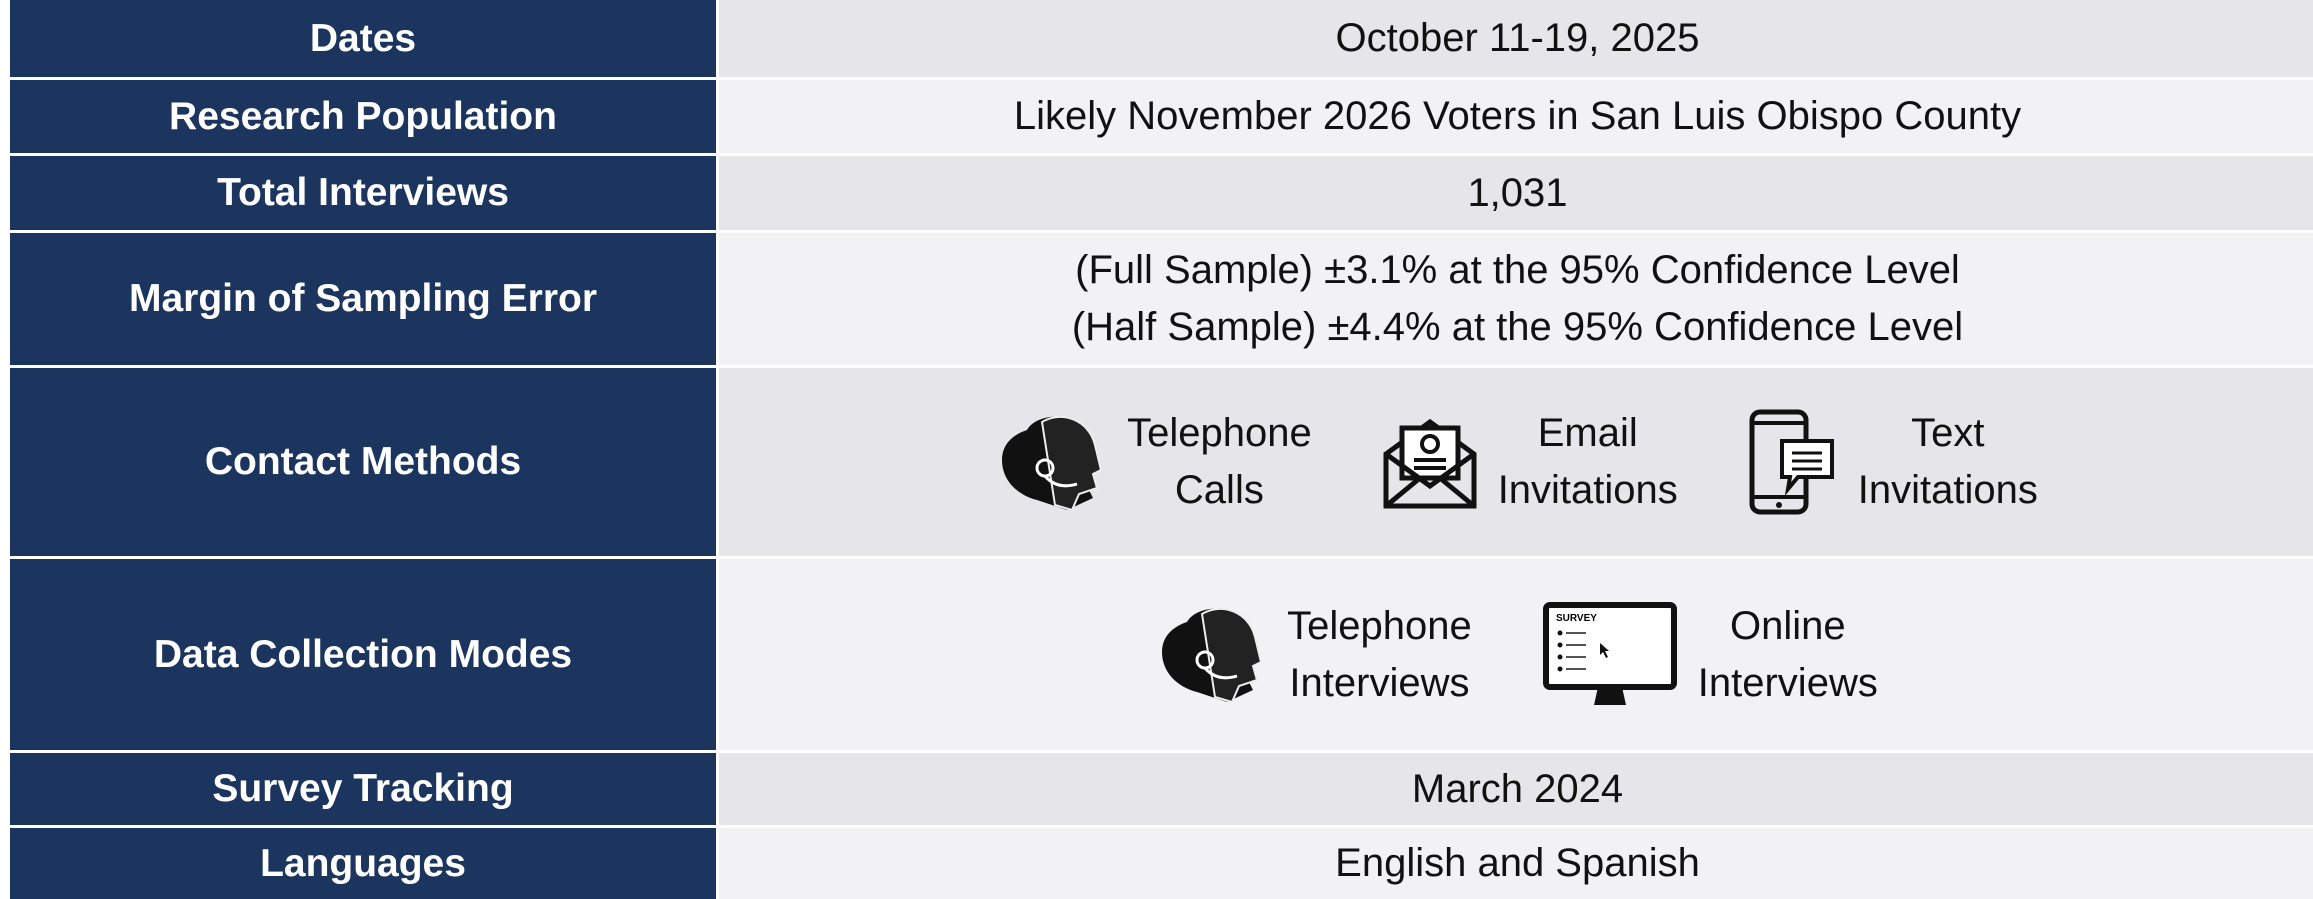 This screenshot has width=2313, height=899. Describe the element at coordinates (1587, 433) in the screenshot. I see `method-line: Email` at that location.